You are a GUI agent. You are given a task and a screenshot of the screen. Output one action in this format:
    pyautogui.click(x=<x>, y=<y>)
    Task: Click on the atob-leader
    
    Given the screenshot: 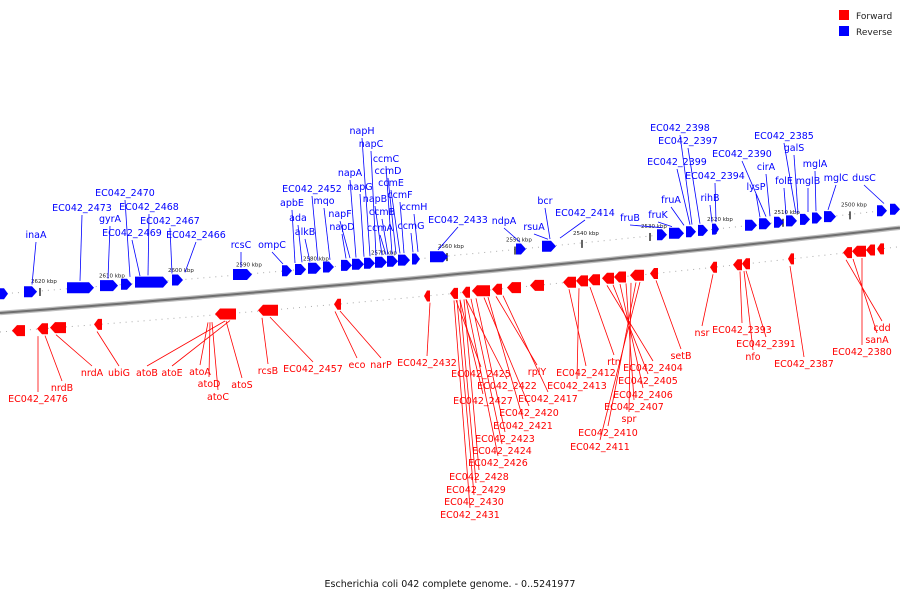 What is the action you would take?
    pyautogui.click(x=186, y=343)
    